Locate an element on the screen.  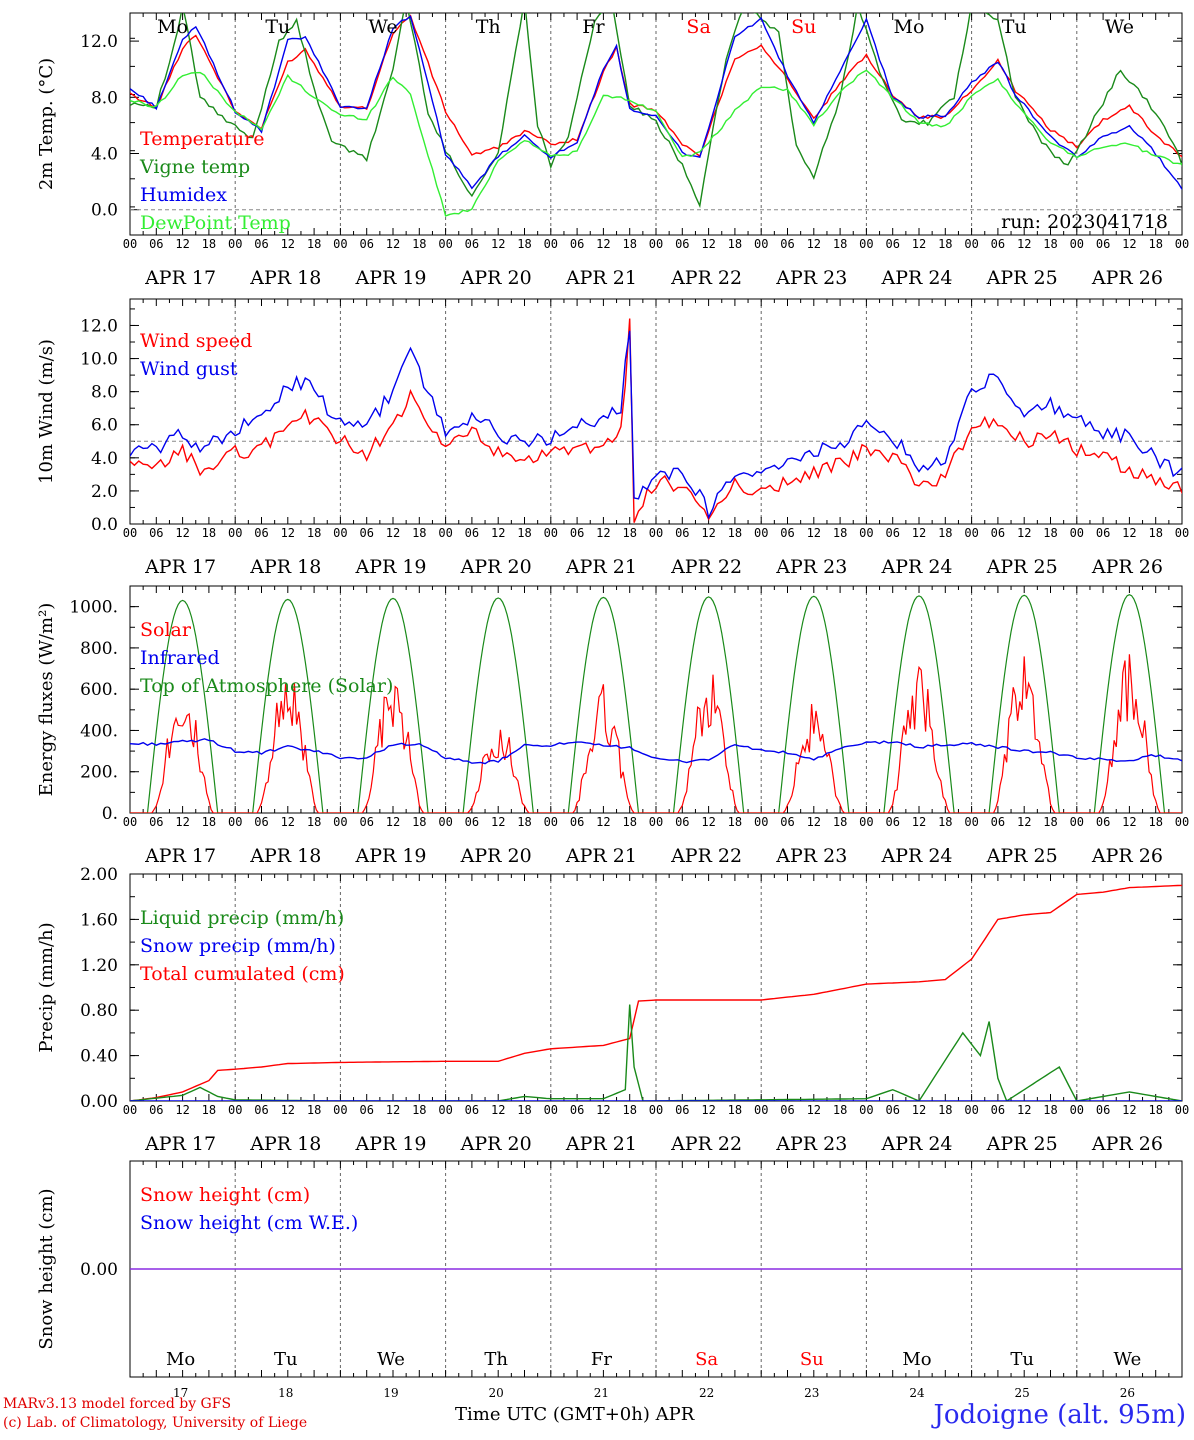
series-wind-gust is located at coordinates (656, 425).